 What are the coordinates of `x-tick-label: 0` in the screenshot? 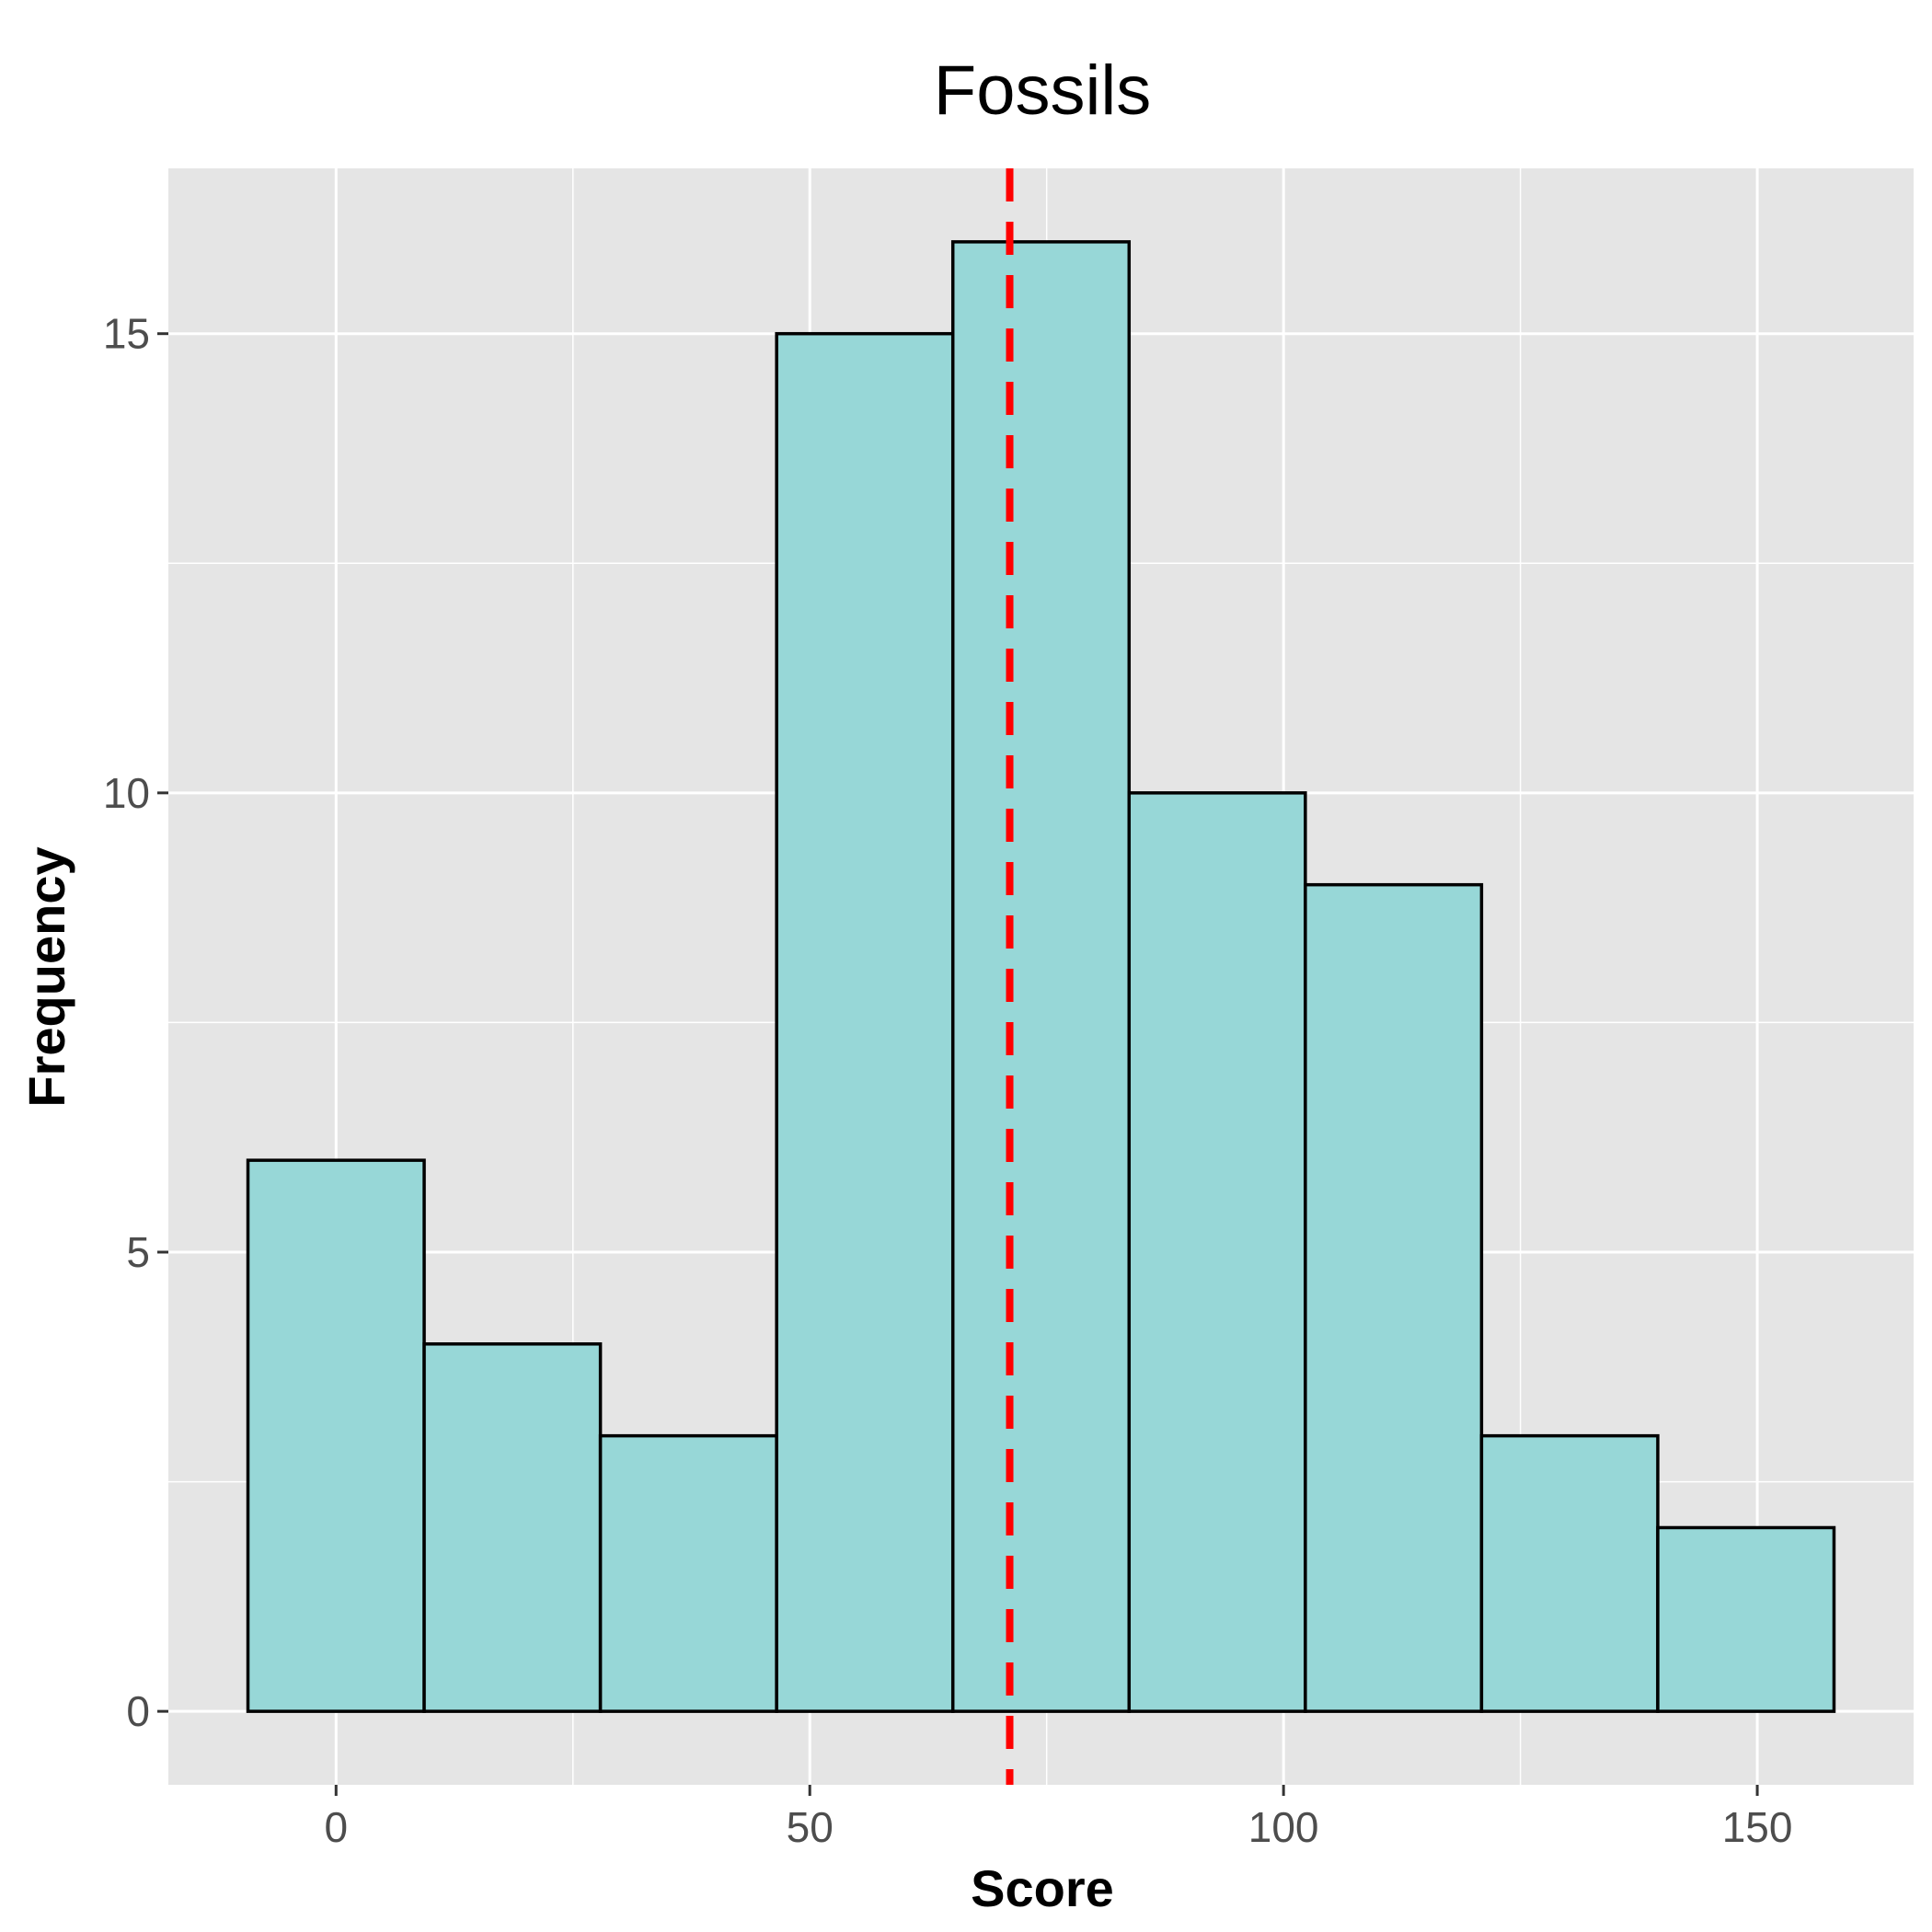 It's located at (336, 1827).